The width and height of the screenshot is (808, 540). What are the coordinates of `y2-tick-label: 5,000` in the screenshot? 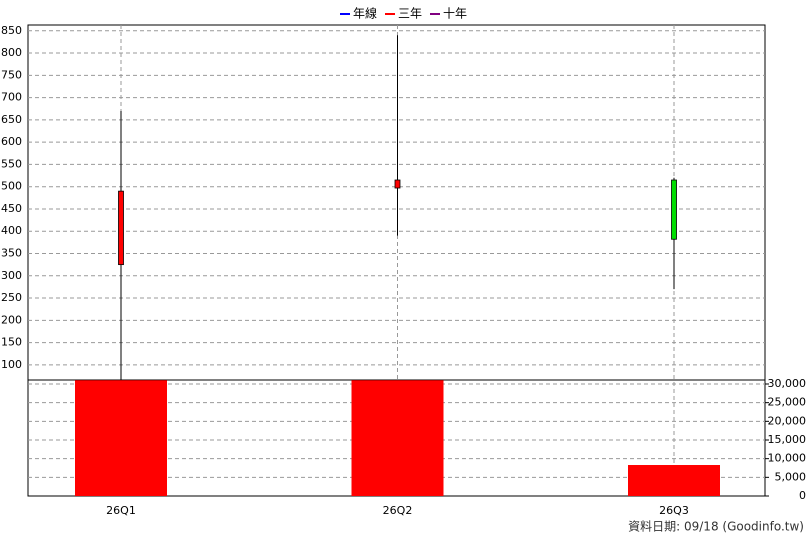 It's located at (791, 476).